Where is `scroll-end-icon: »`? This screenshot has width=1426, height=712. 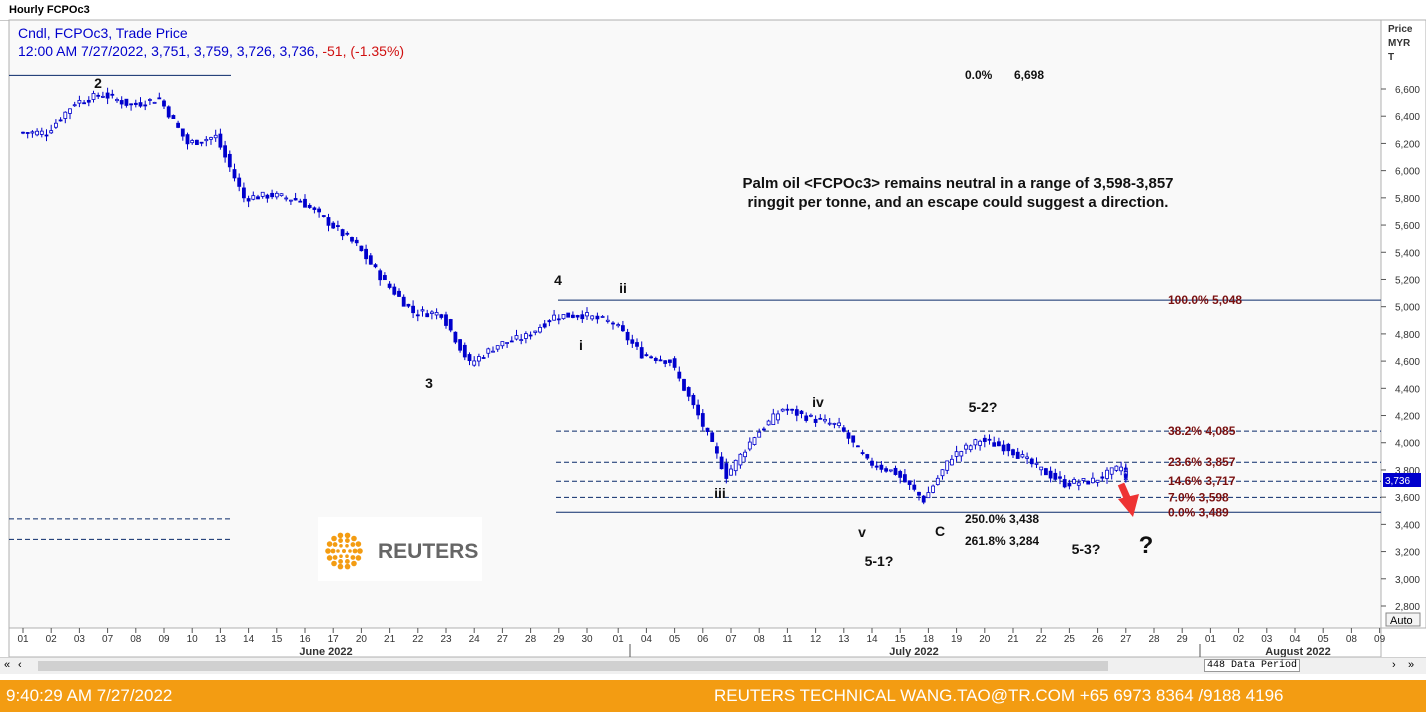 scroll-end-icon: » is located at coordinates (1411, 665).